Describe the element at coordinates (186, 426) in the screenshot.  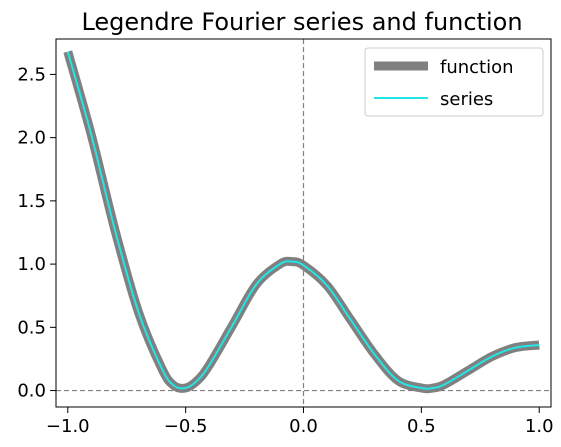
I see `x-tick-label: −0.5` at that location.